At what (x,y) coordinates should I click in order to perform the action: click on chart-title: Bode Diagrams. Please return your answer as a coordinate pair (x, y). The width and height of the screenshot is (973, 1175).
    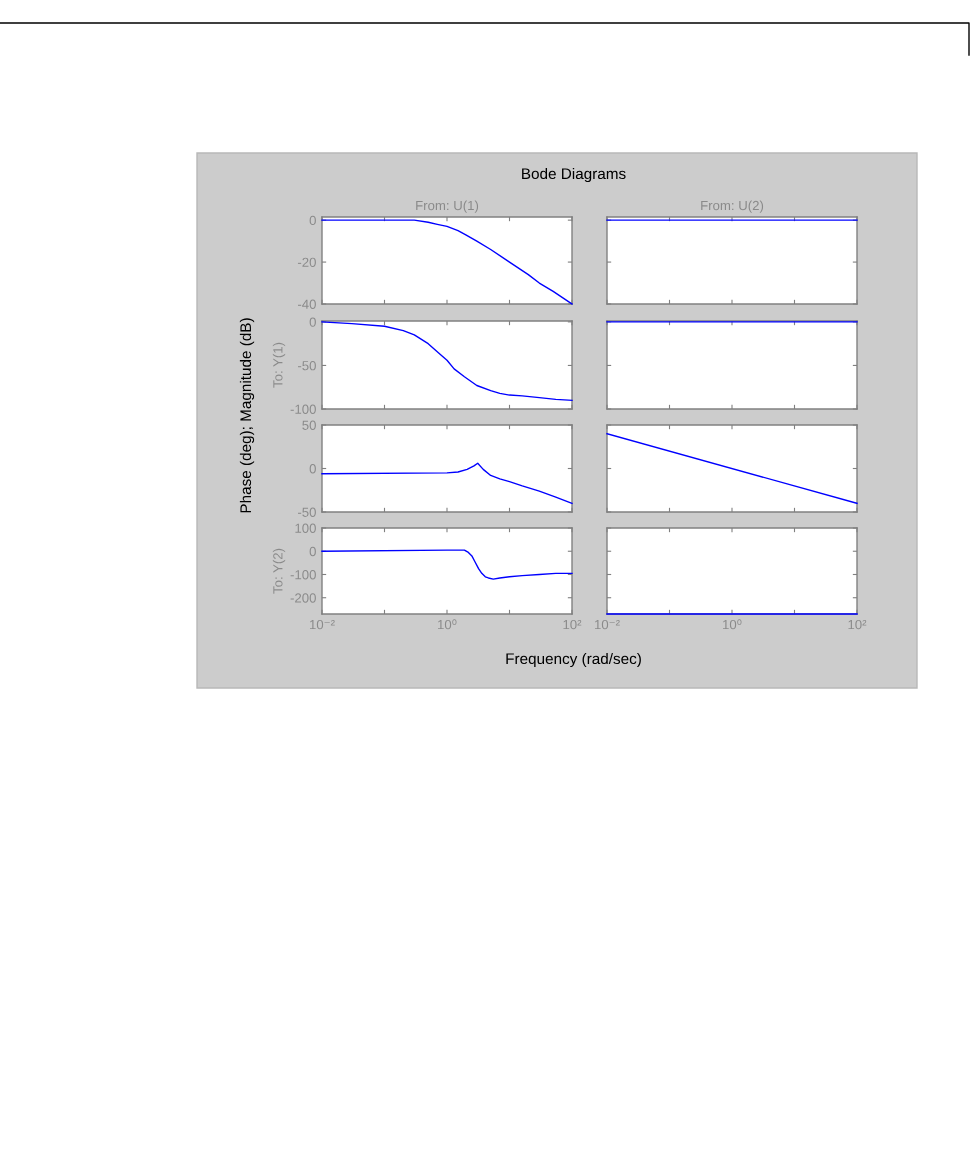
    Looking at the image, I should click on (574, 175).